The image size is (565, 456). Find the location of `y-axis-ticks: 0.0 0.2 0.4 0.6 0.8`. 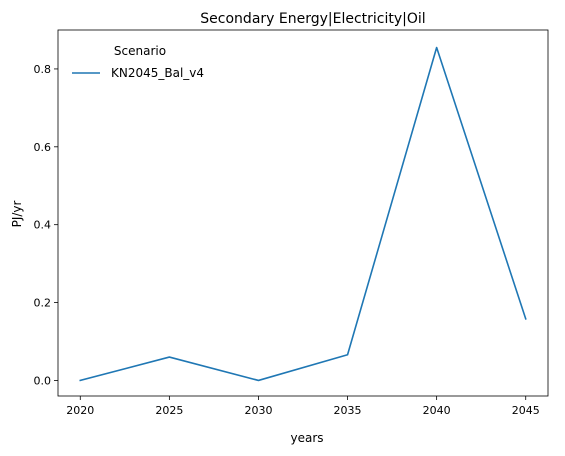

y-axis-ticks: 0.0 0.2 0.4 0.6 0.8 is located at coordinates (46, 225).